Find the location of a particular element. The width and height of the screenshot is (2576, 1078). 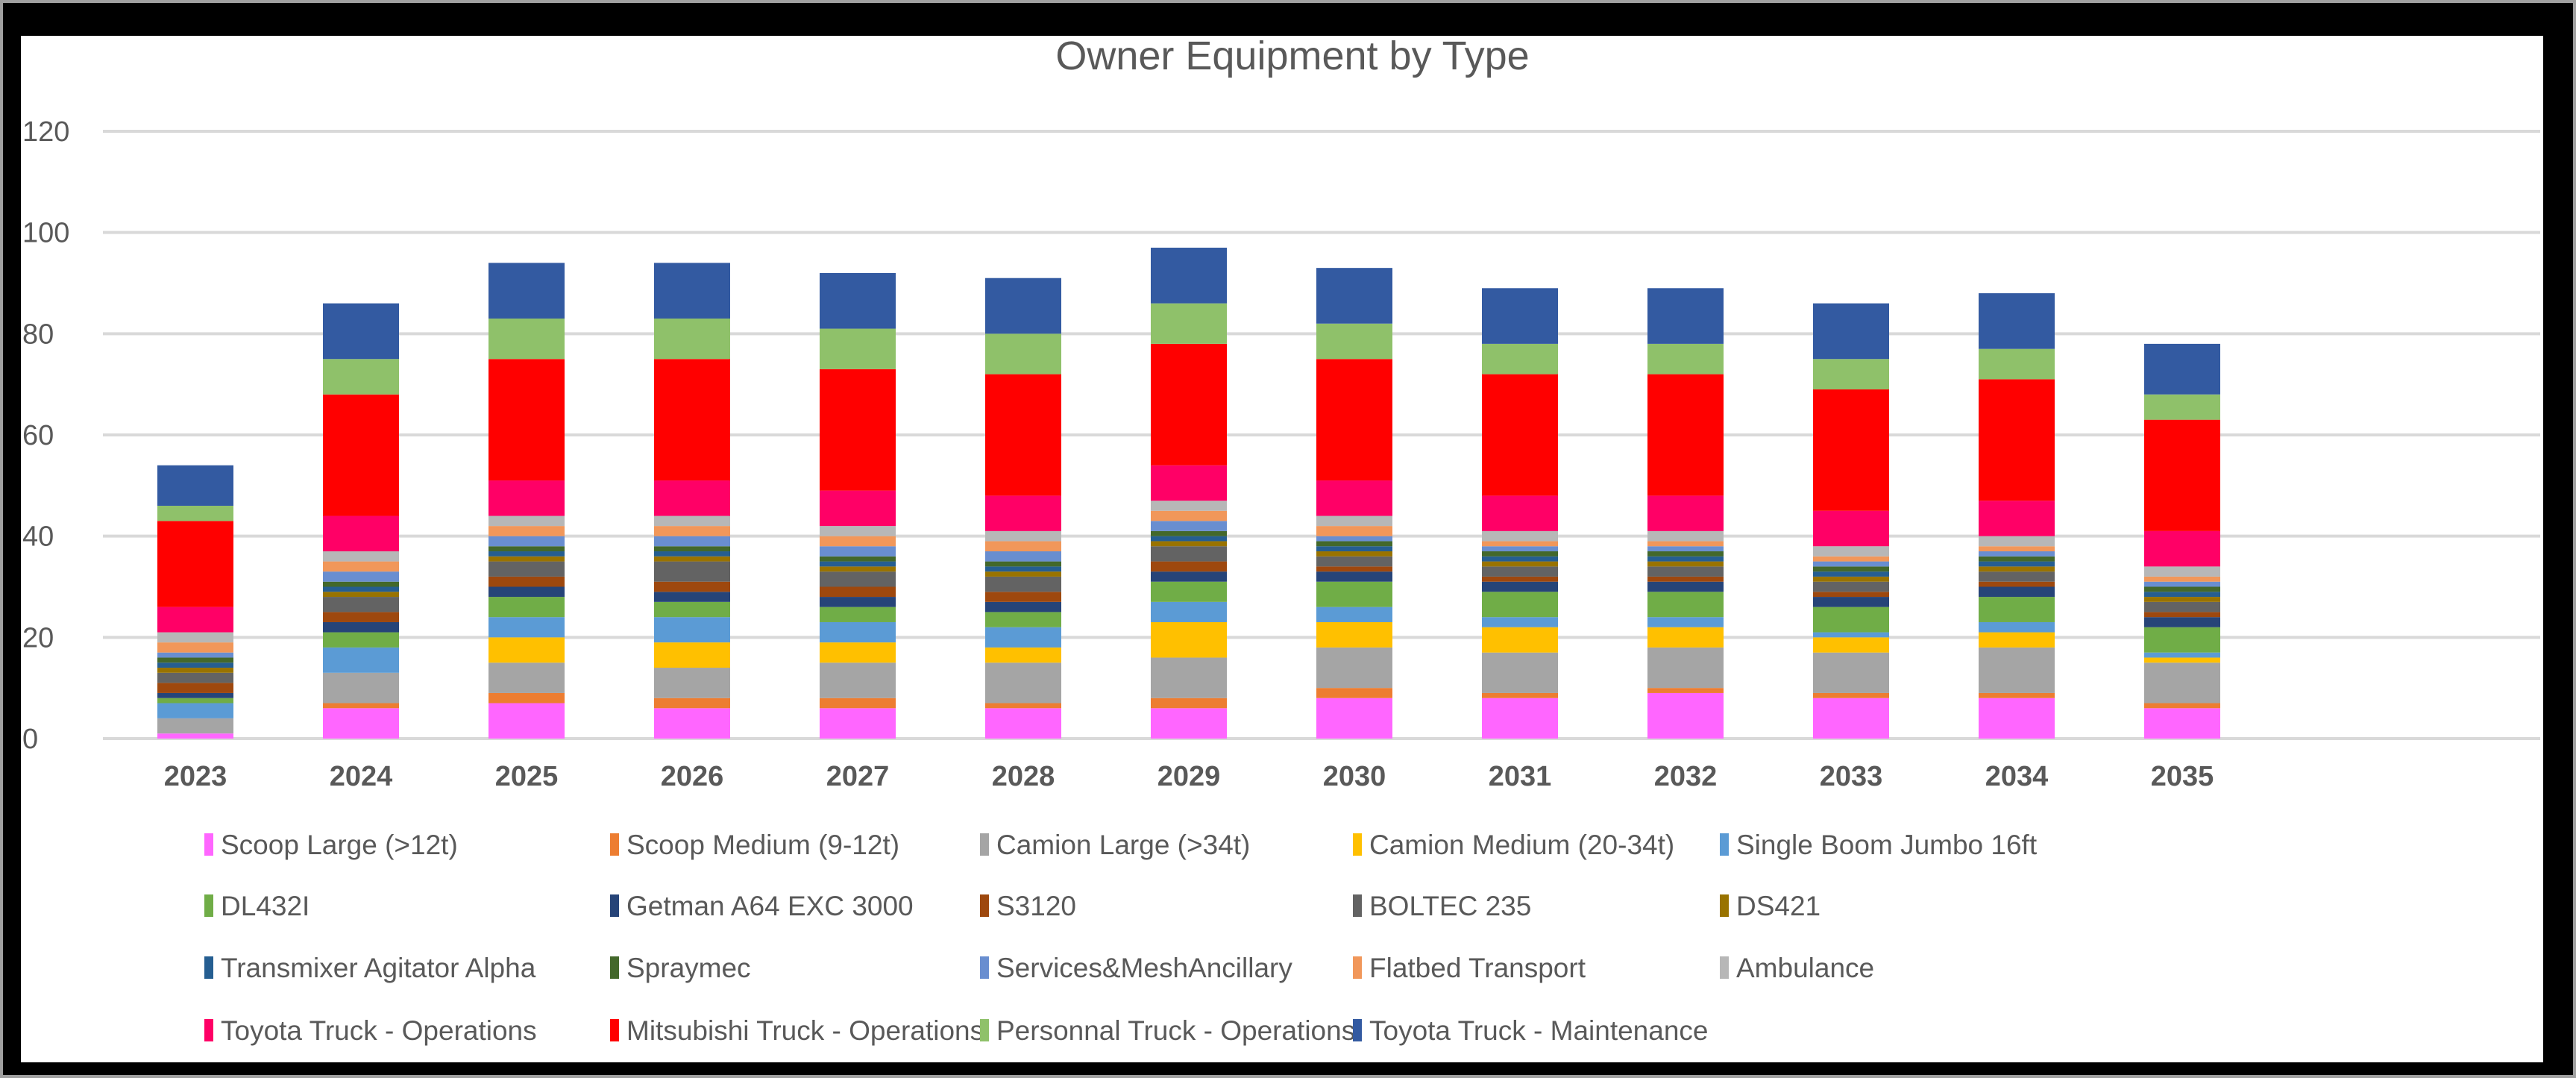

legend-item: Transmixer Agitator Alpha is located at coordinates (370, 968).